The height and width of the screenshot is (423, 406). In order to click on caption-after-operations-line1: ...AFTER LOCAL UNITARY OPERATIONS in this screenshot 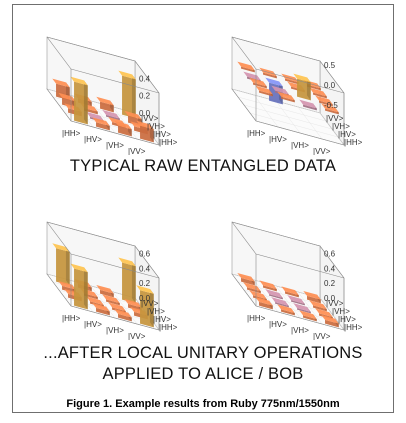, I will do `click(203, 353)`.